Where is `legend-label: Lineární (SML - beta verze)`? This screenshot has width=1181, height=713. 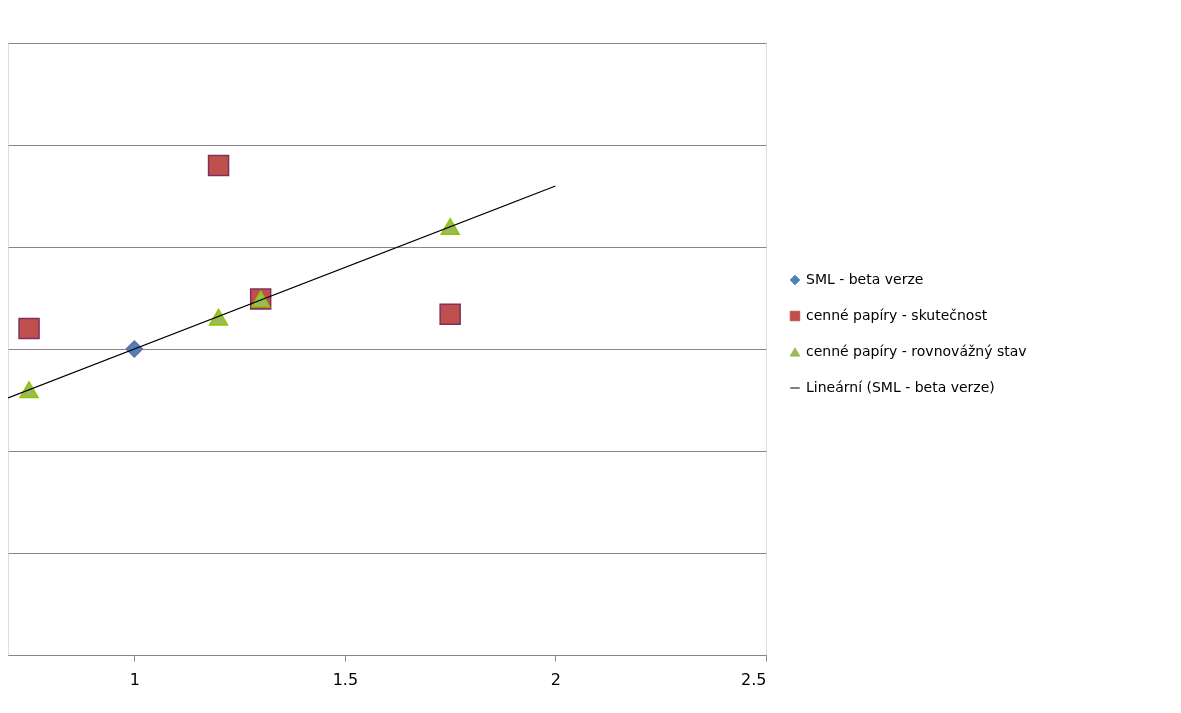 legend-label: Lineární (SML - beta verze) is located at coordinates (900, 387).